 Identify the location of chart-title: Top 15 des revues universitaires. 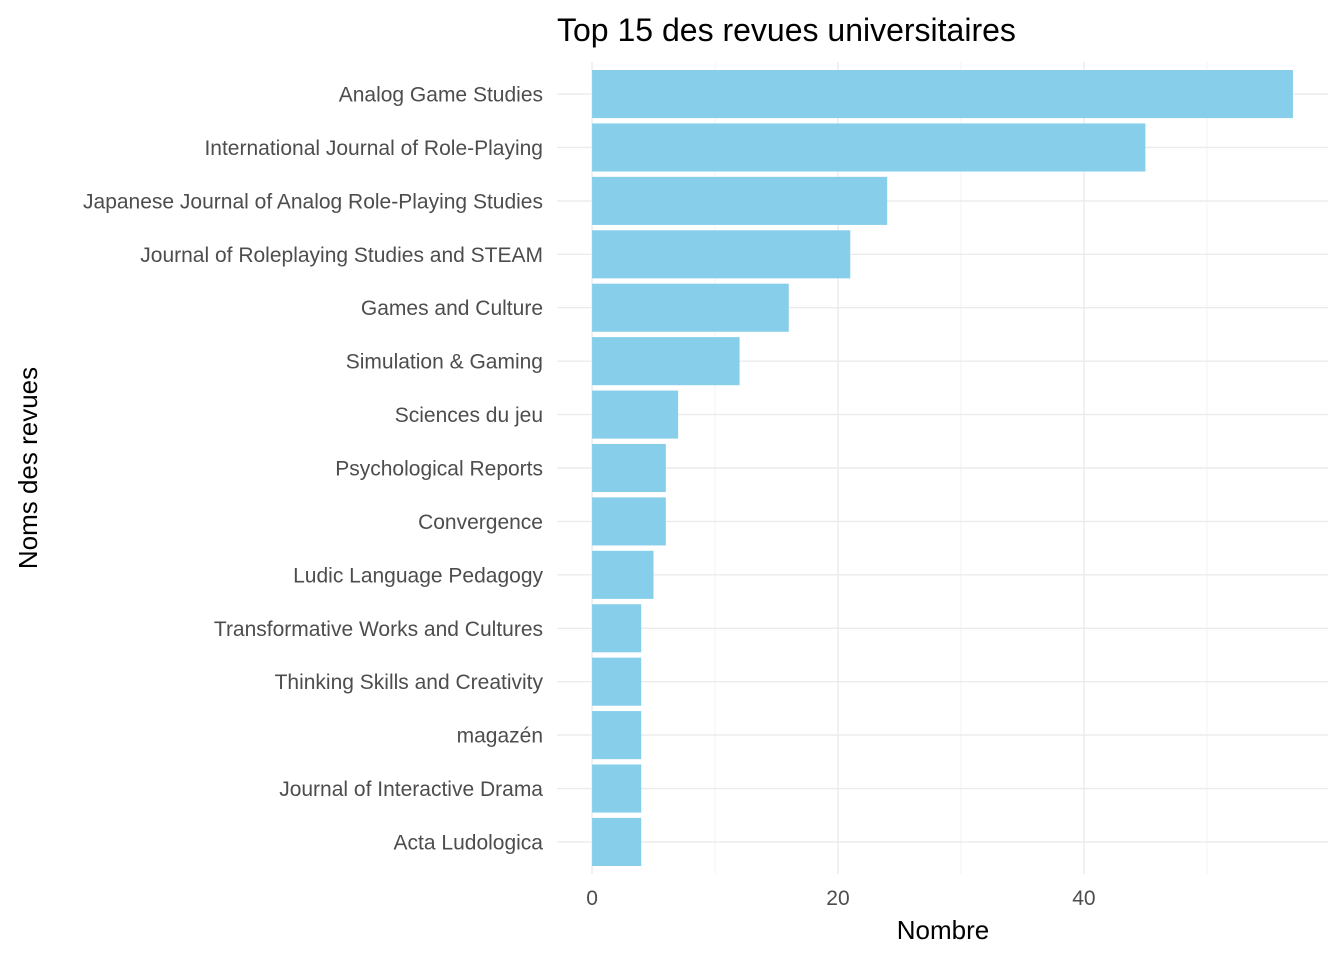
(786, 30).